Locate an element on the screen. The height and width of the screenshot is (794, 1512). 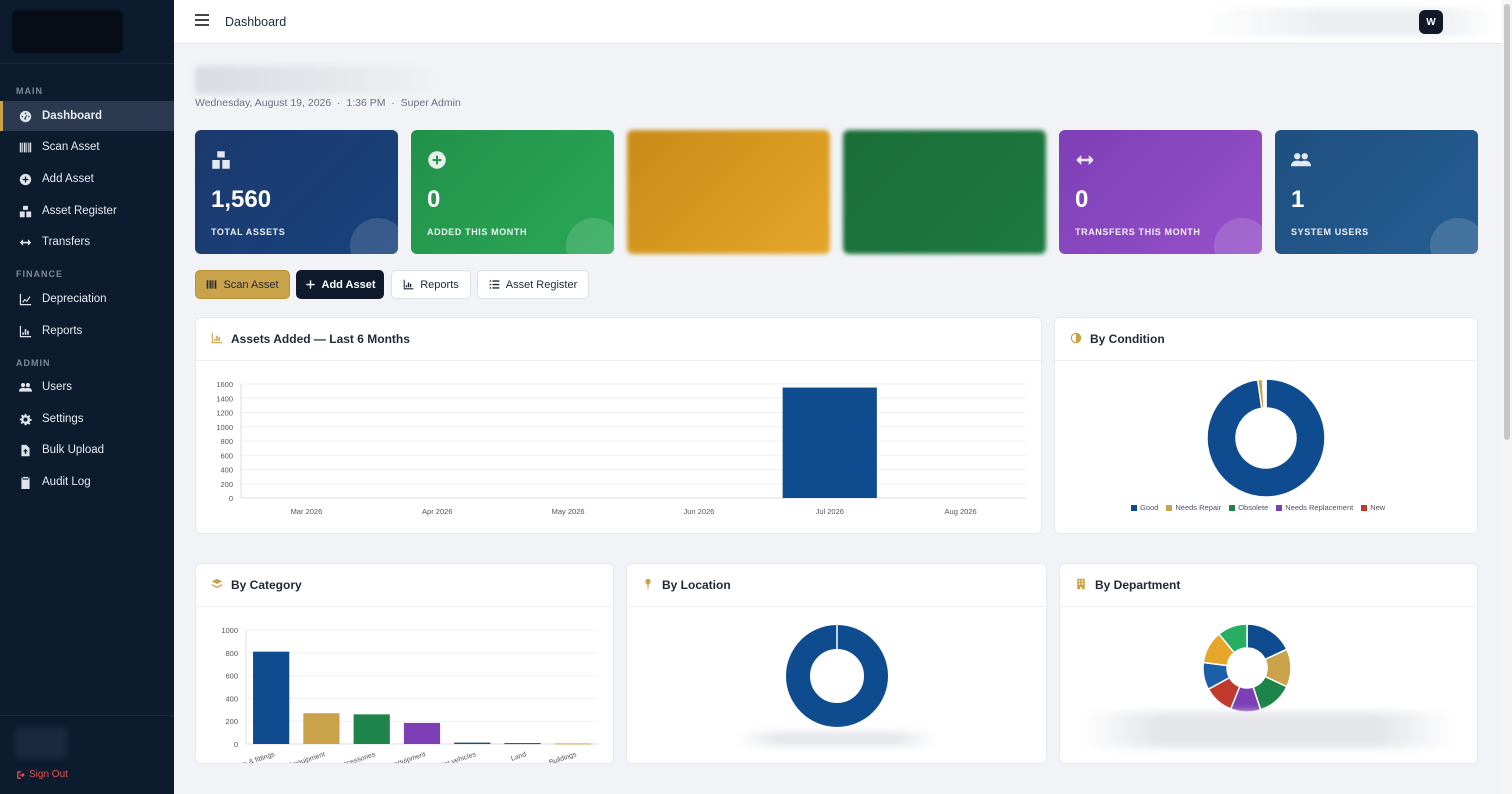
header-date: Wednesday, August 19, 2026 is located at coordinates (263, 103).